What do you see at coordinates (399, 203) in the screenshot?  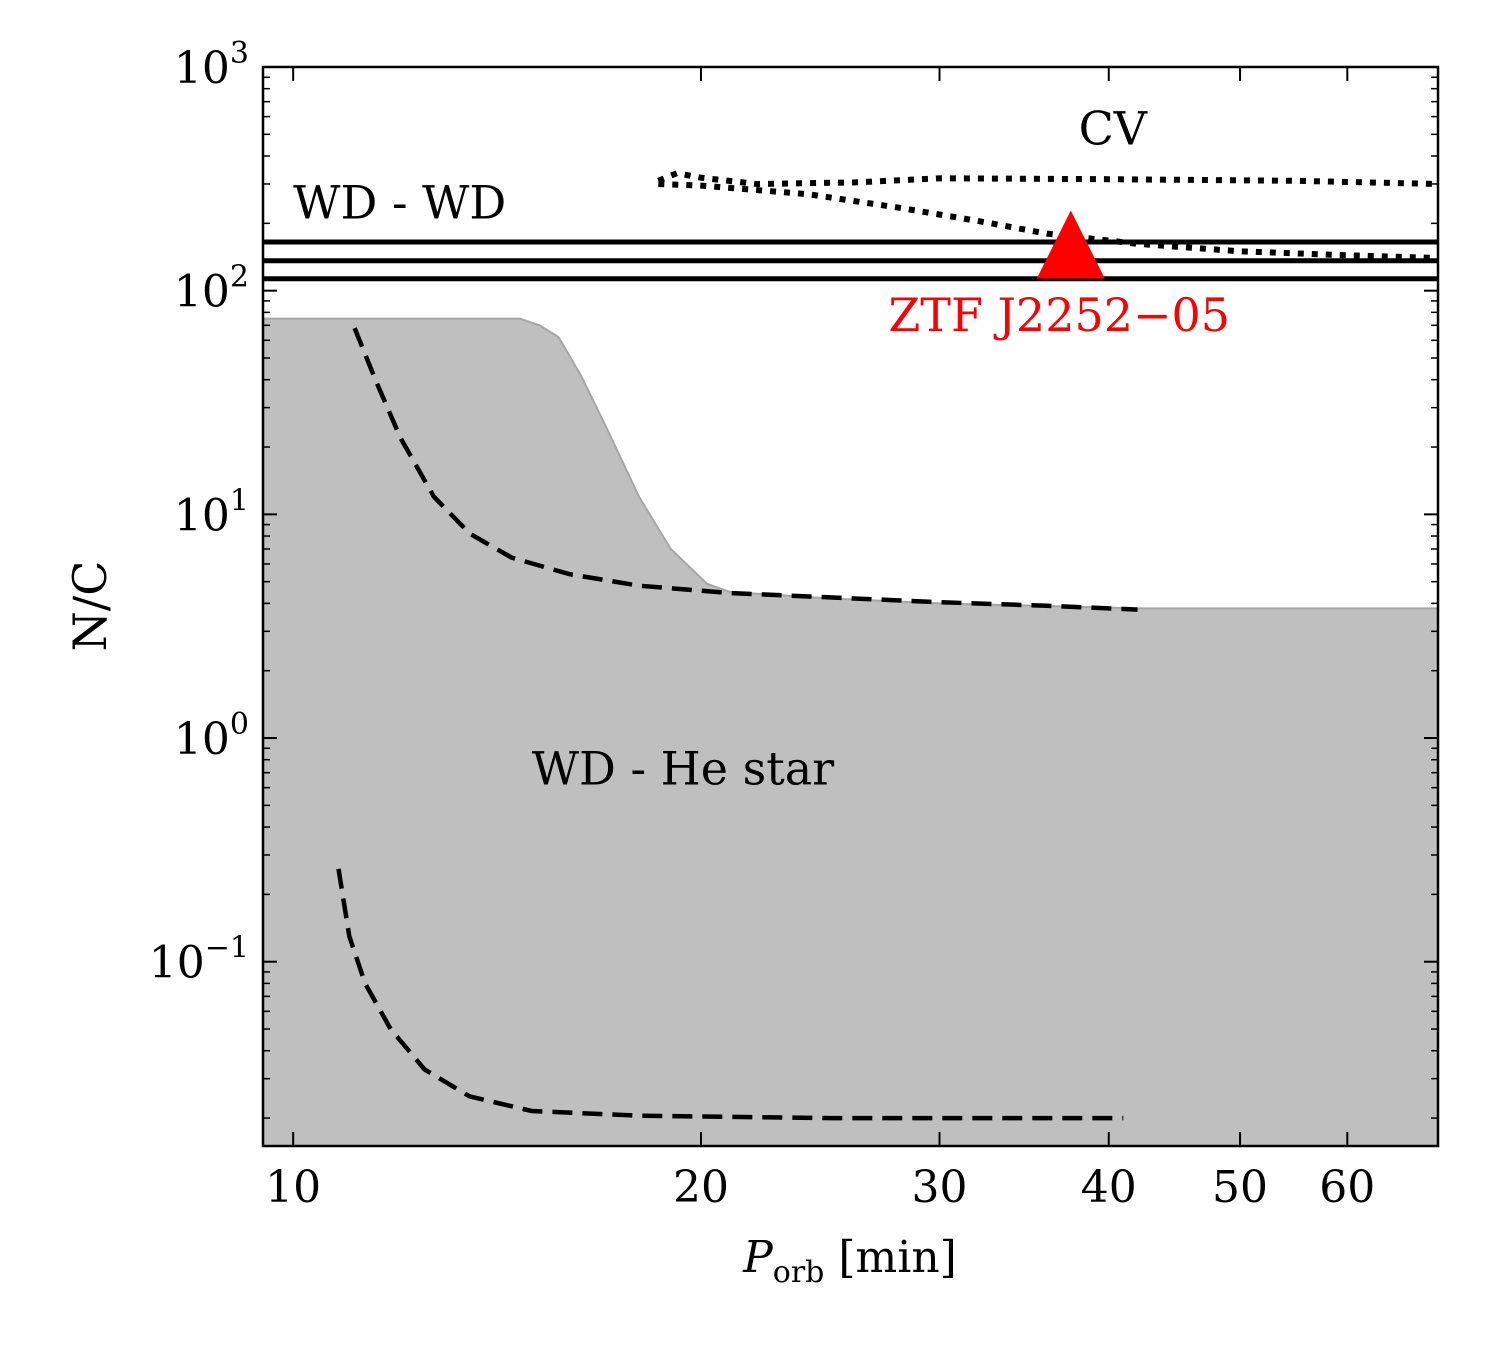 I see `annotation-wd-wd: WD - WD` at bounding box center [399, 203].